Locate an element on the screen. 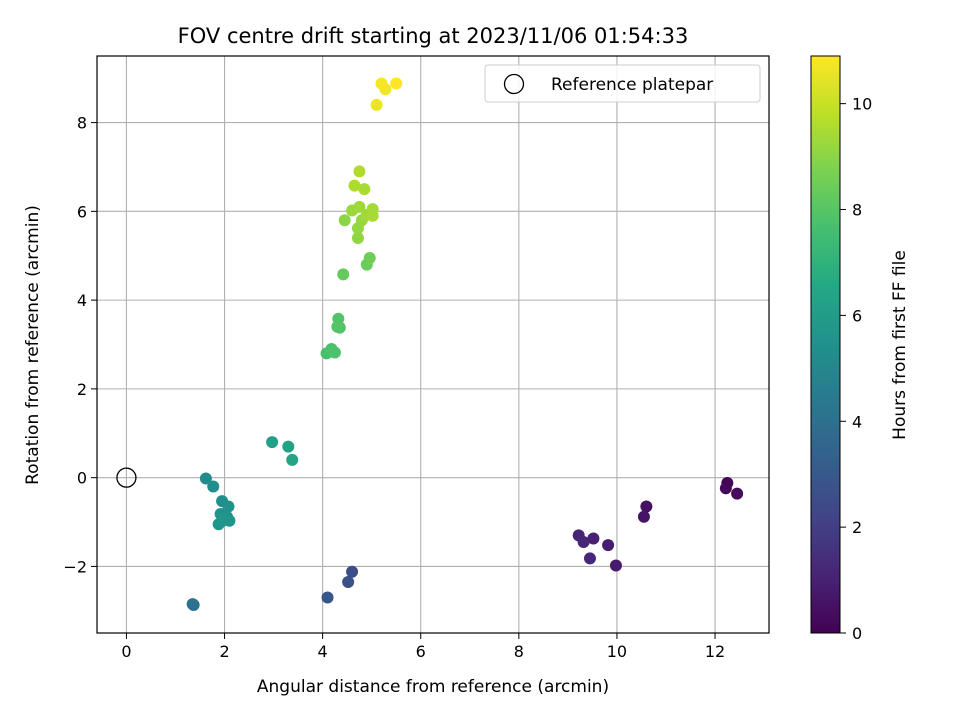 The width and height of the screenshot is (960, 720). x-tick-label: 4 is located at coordinates (323, 651).